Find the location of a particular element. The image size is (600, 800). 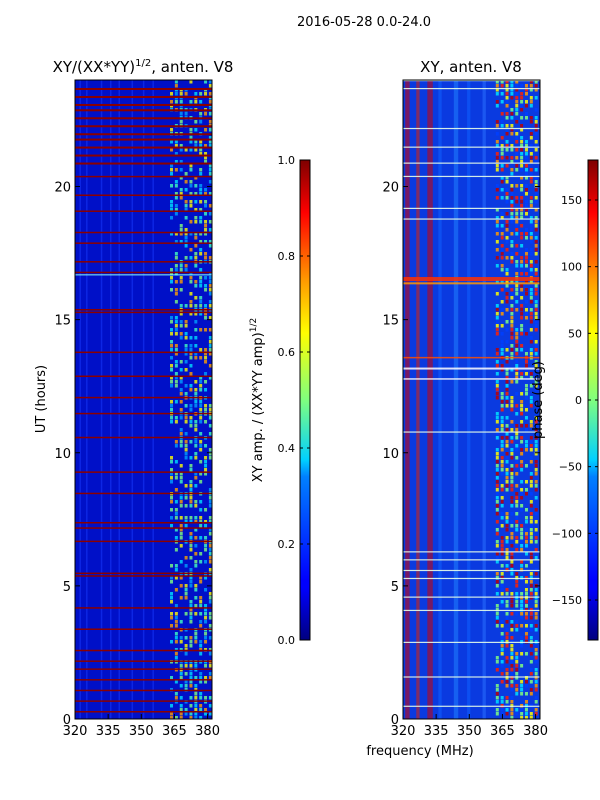

y-tick-label: 15 is located at coordinates (62, 321).